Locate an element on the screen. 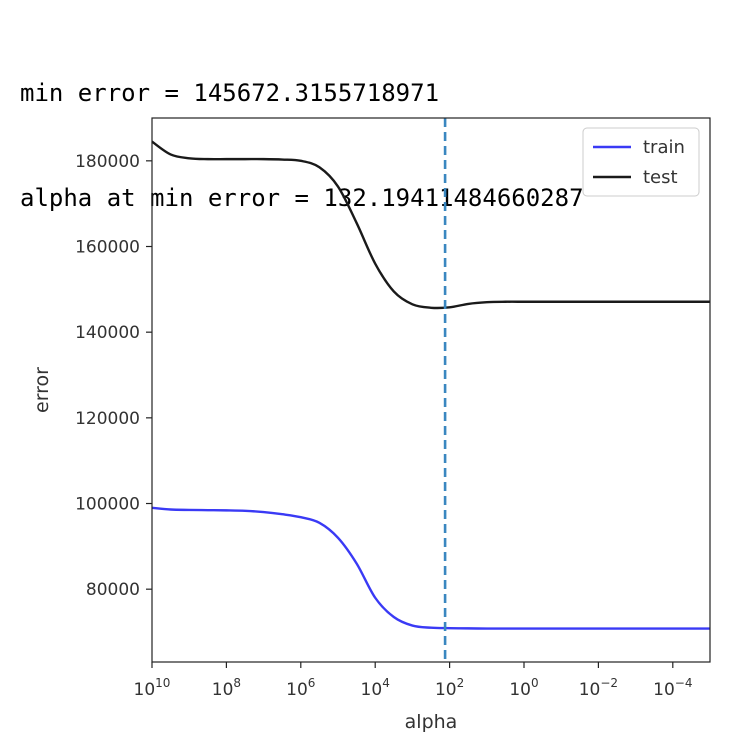 The height and width of the screenshot is (748, 750). x-tick-label: 10⁰ is located at coordinates (523, 688).